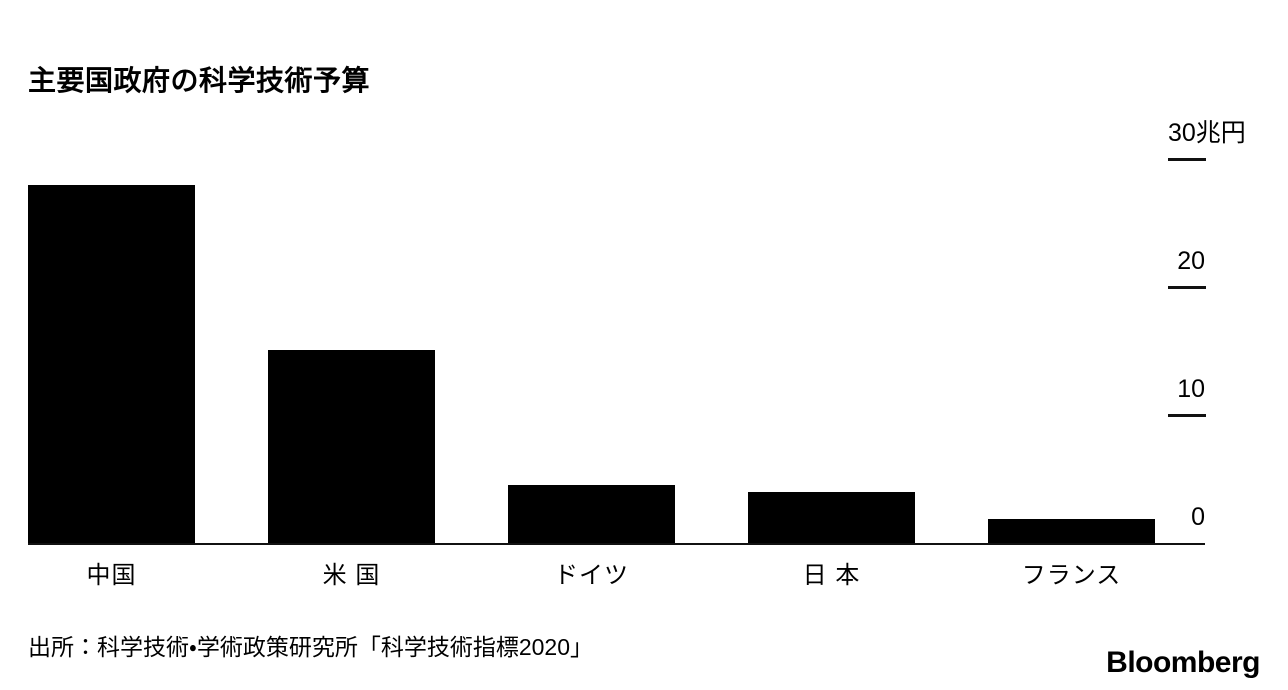 The width and height of the screenshot is (1288, 690). I want to click on x-label-ドイツ: ドイツ, so click(591, 575).